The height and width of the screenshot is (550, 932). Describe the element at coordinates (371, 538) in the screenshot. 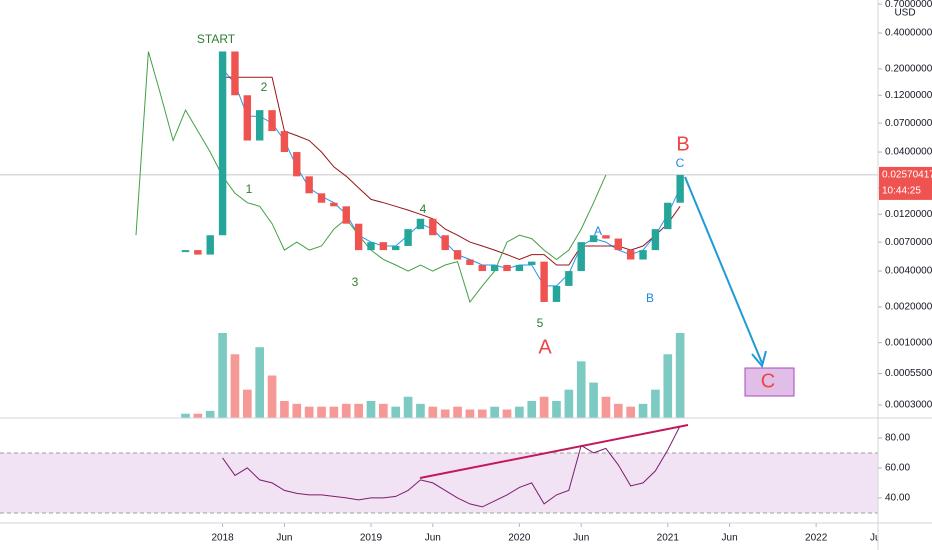

I see `x-tick-label: 2019` at that location.